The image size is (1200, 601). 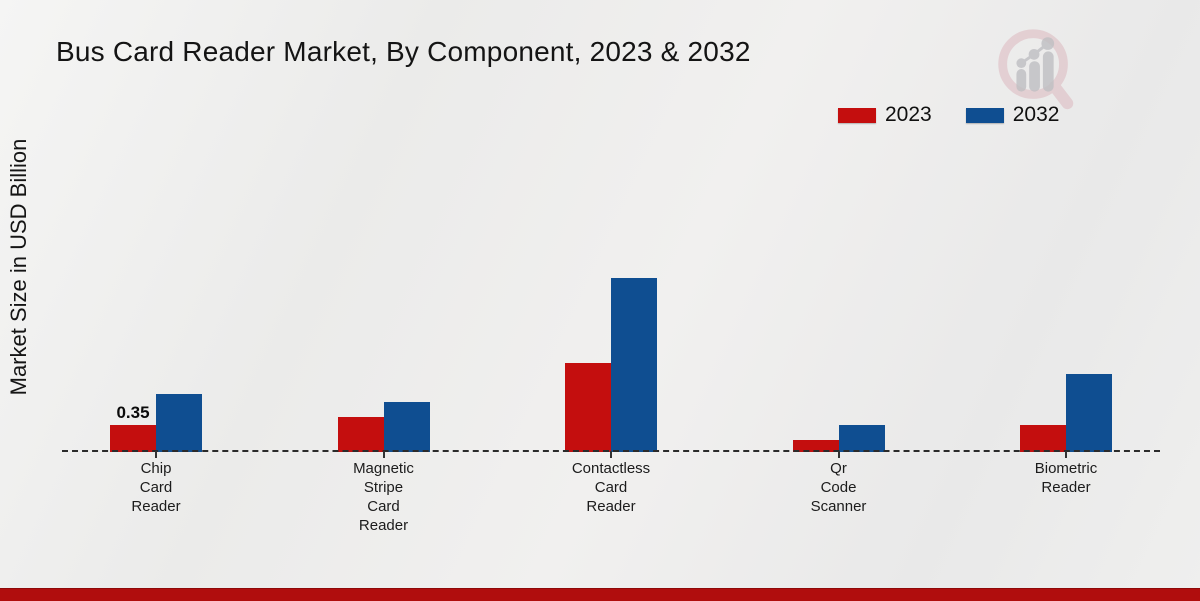 I want to click on category-label-biometric-reader: Biometric Reader, so click(x=1066, y=478).